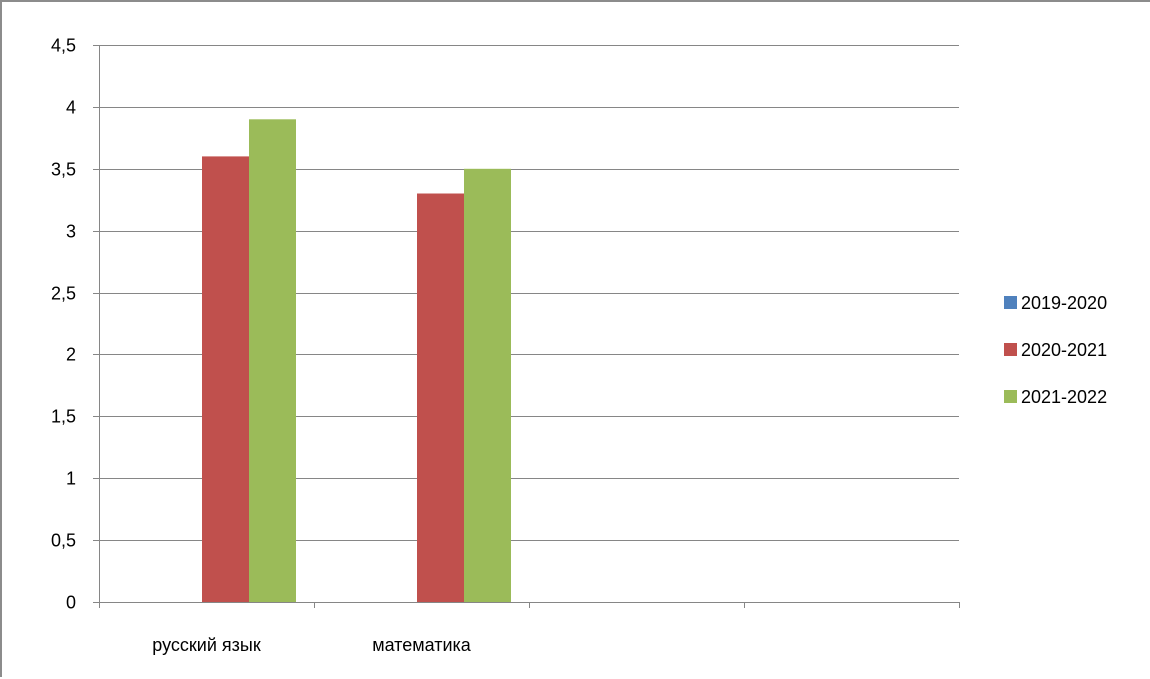  I want to click on legend-label: 2020-2021, so click(1064, 350).